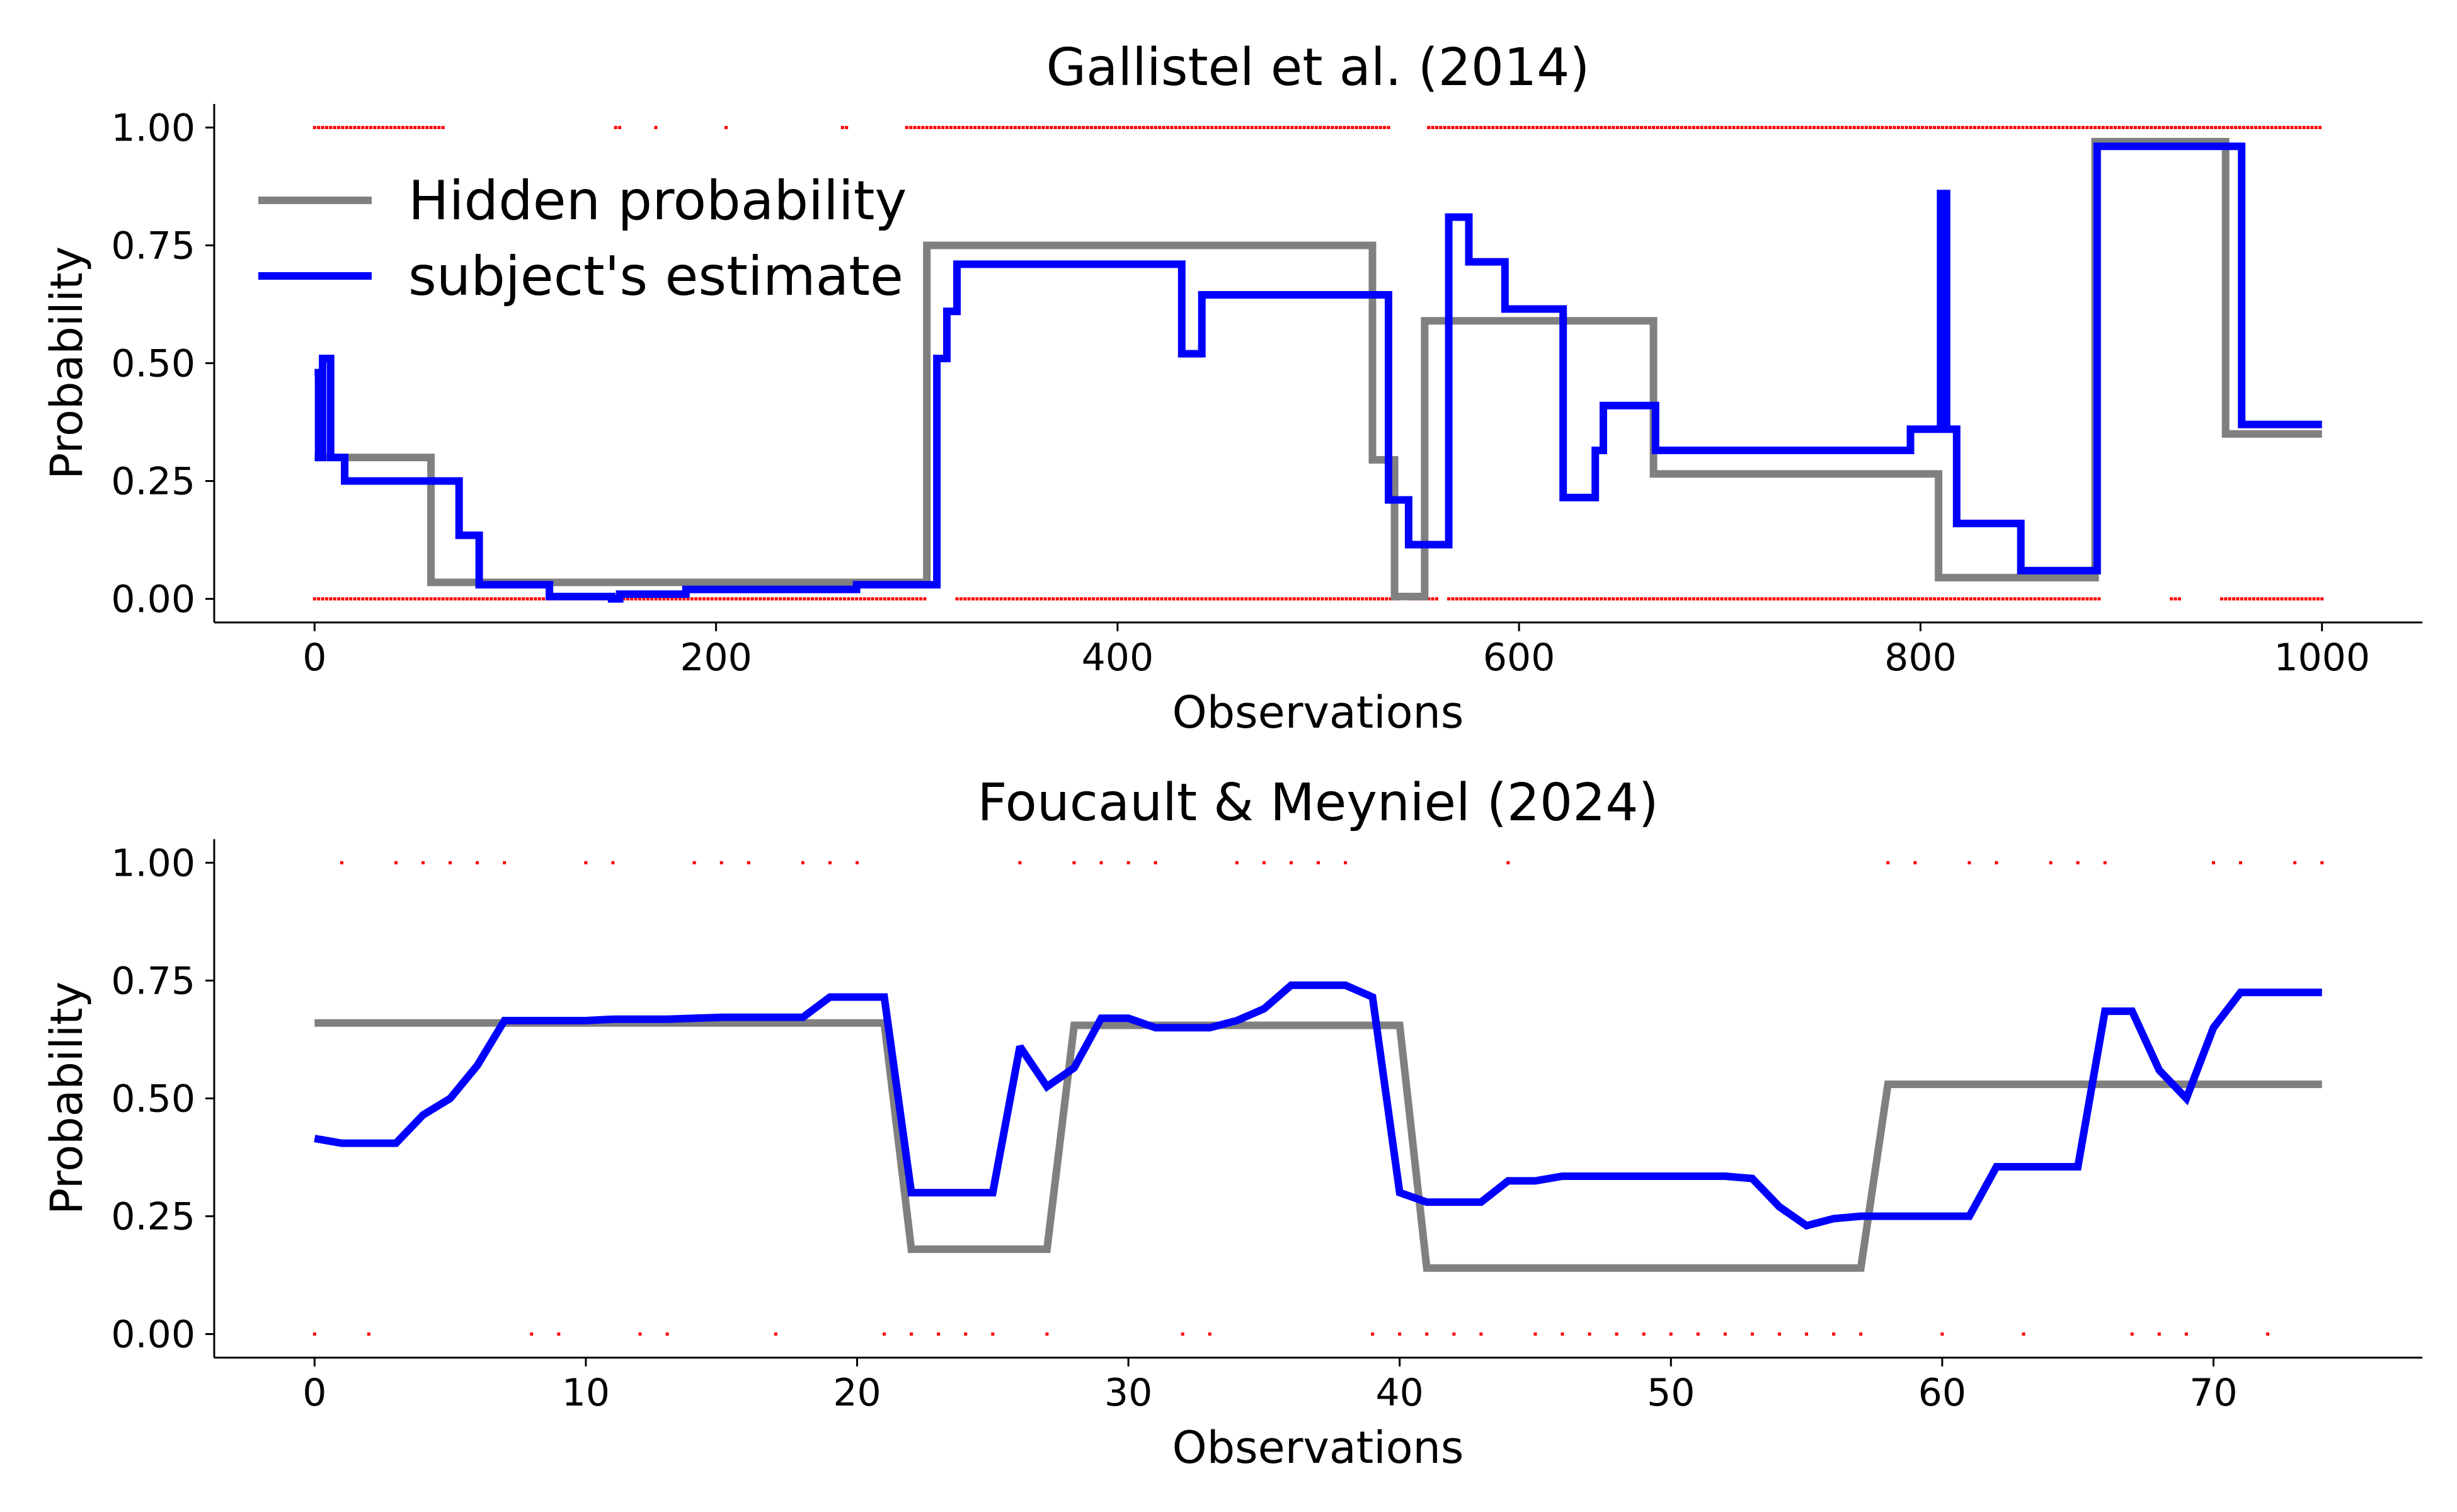  I want to click on x-ticks: 0 10 20 30 40 50 60 70, so click(1270, 1386).